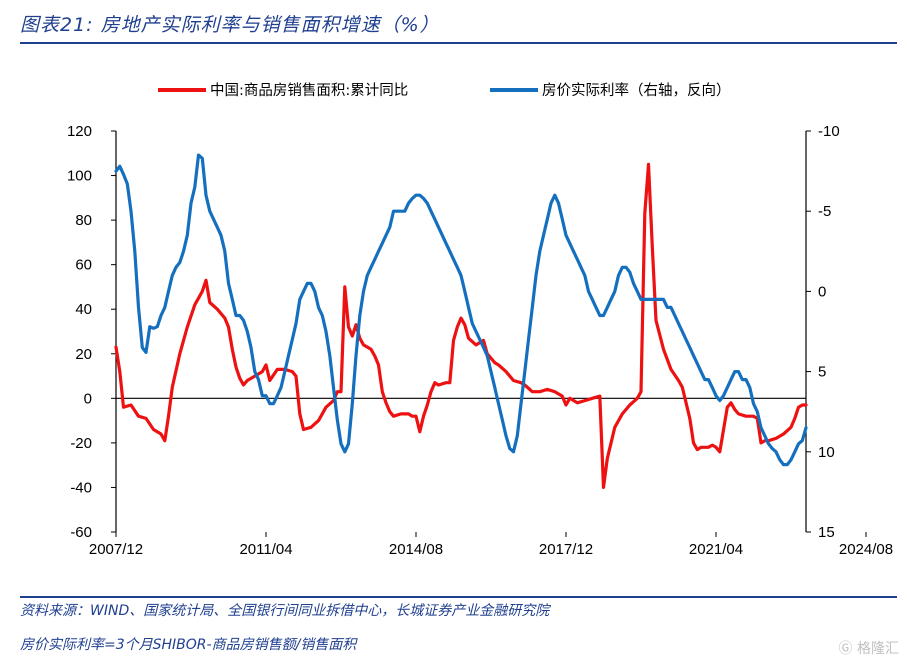 This screenshot has height=664, width=907. What do you see at coordinates (829, 131) in the screenshot?
I see `right-tick-label: -10` at bounding box center [829, 131].